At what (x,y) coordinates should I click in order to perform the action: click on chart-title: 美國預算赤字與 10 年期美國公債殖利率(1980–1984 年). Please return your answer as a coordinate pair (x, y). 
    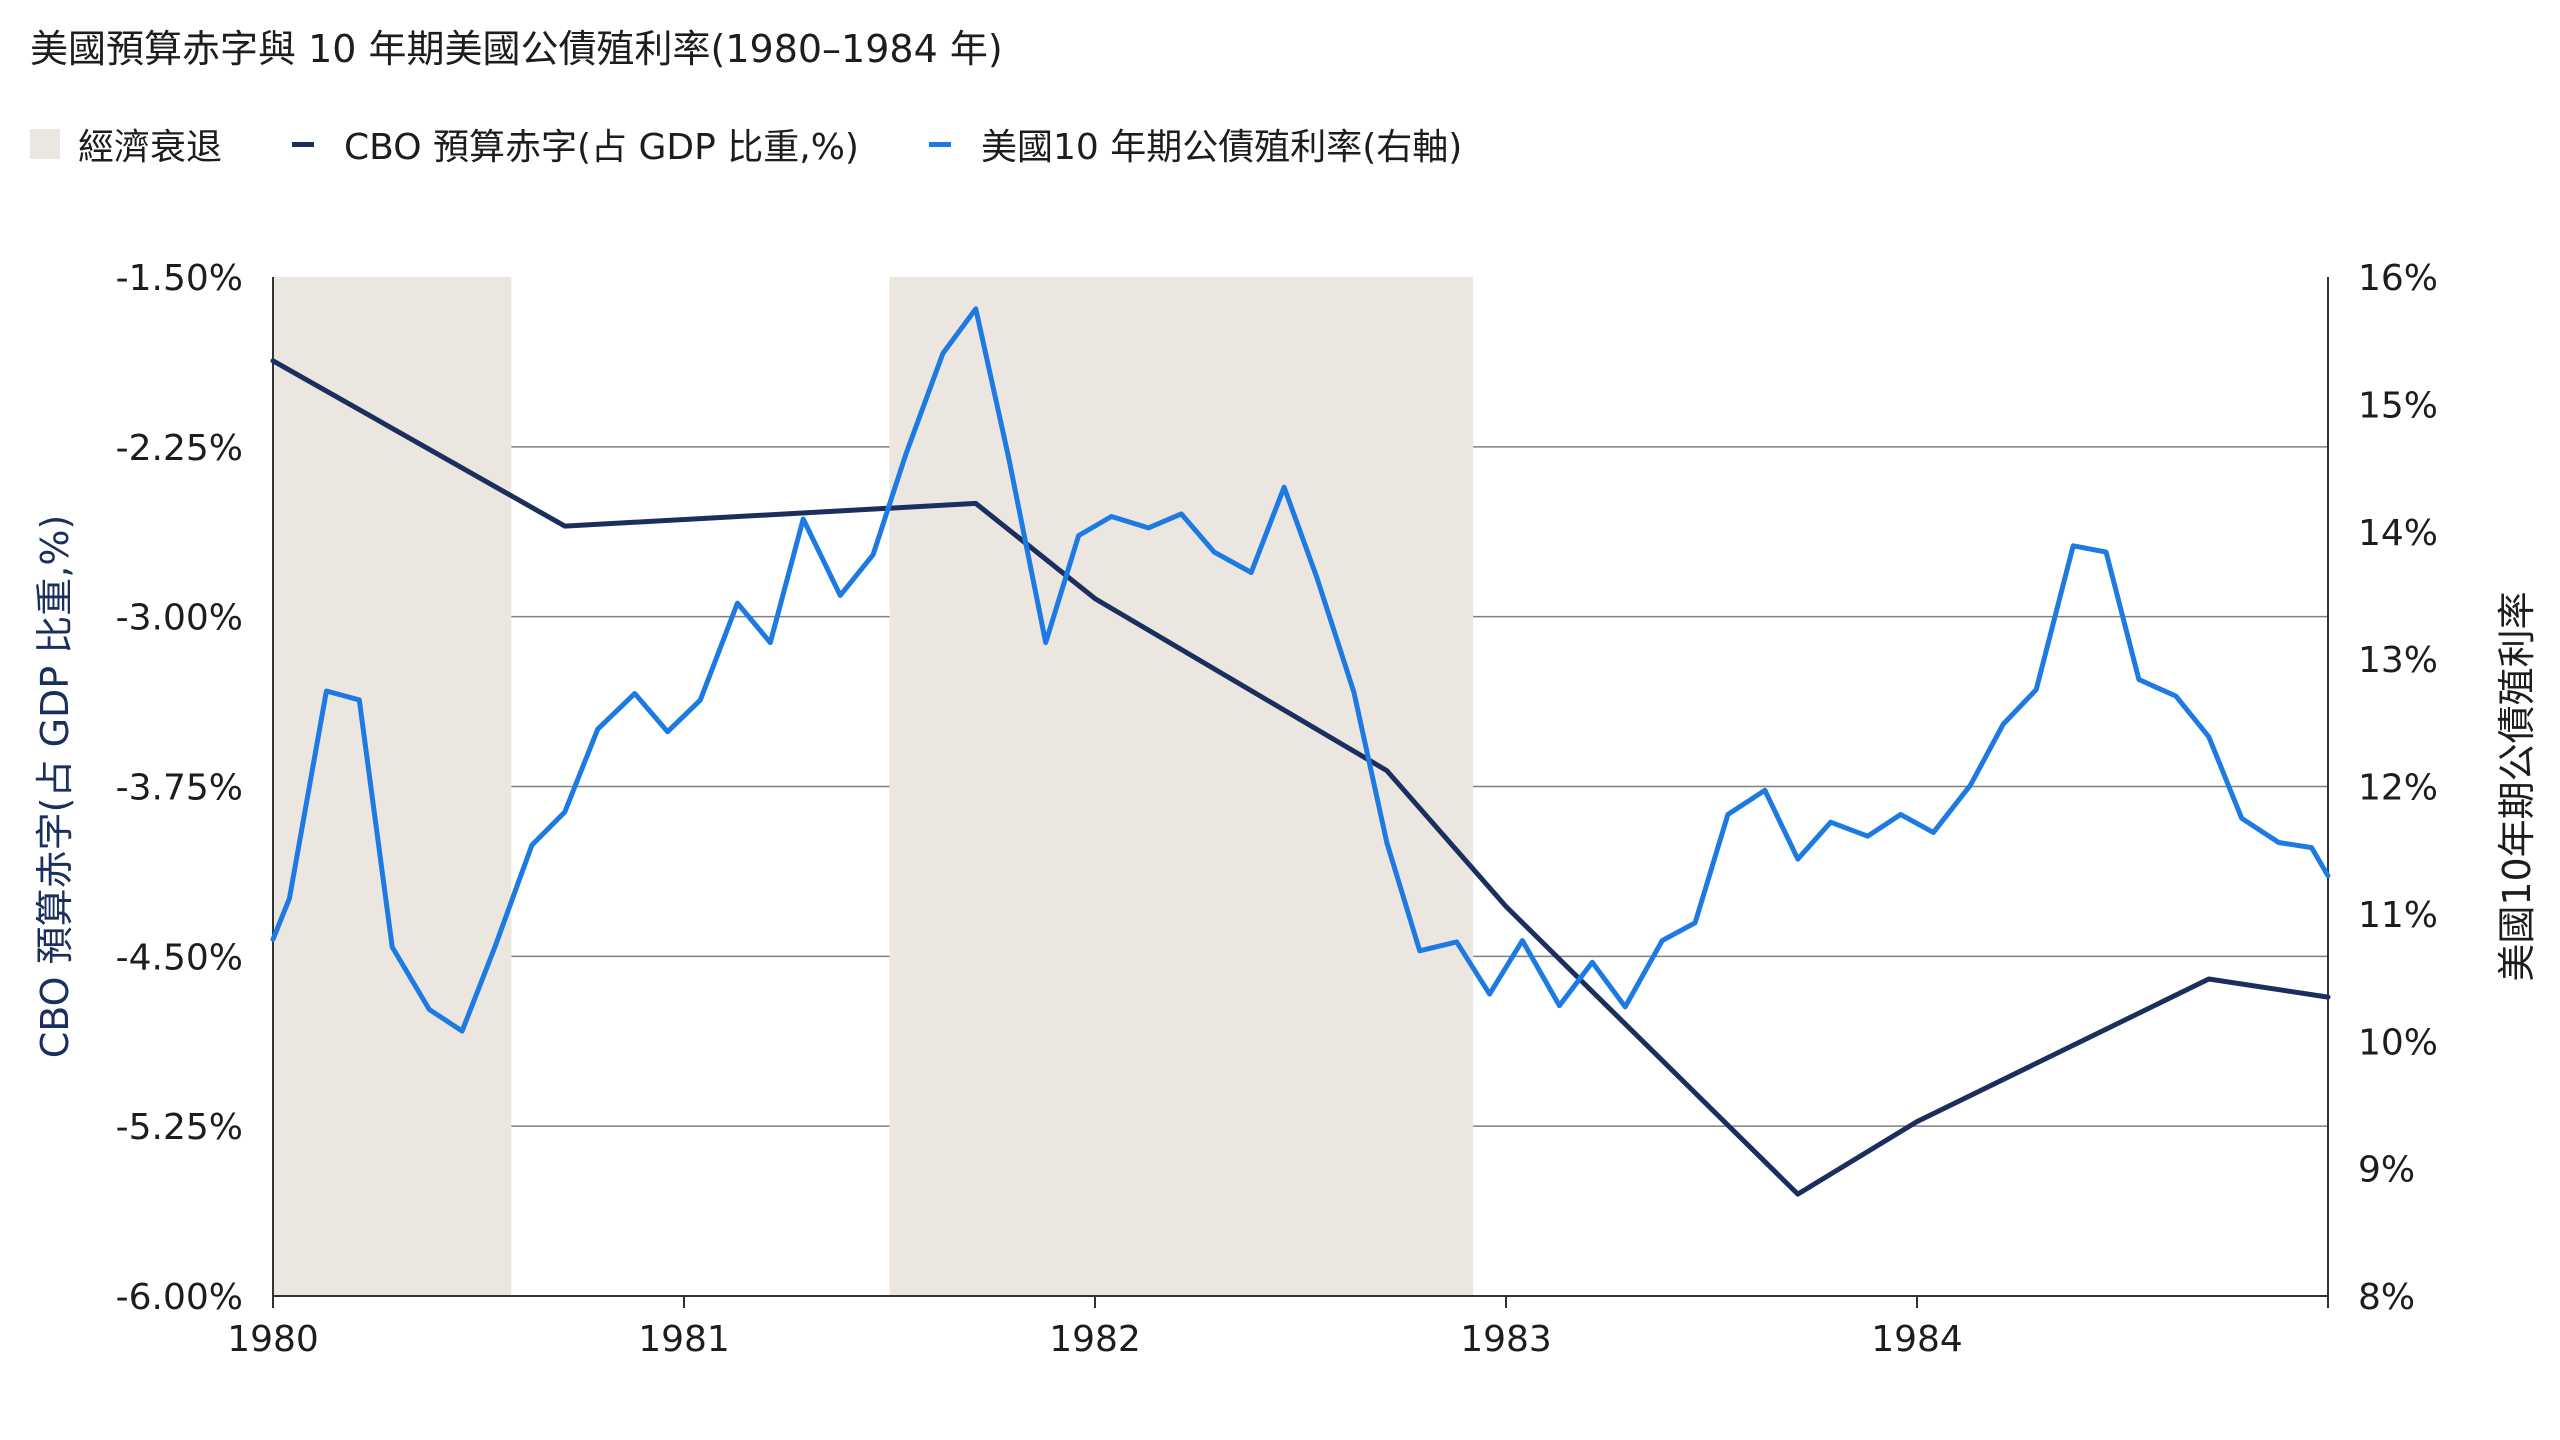
    Looking at the image, I should click on (516, 49).